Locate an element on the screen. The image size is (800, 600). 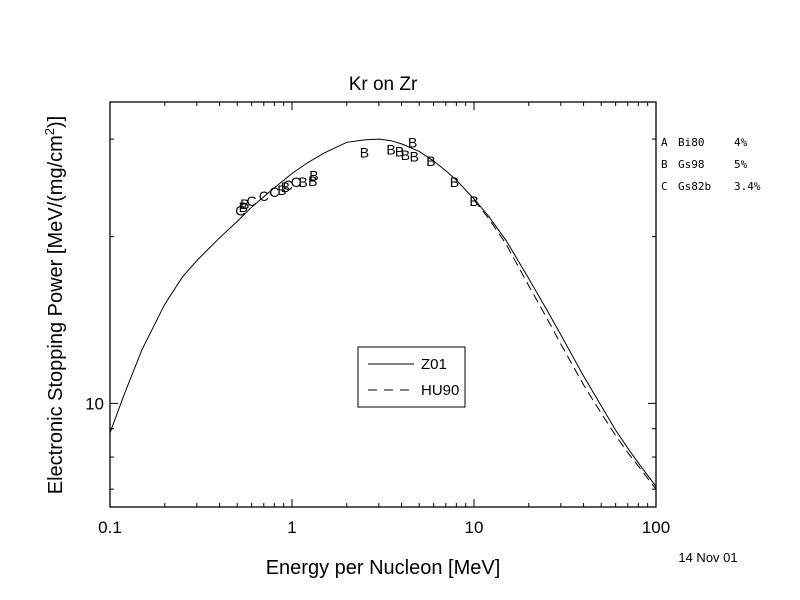
reference-entry: A Bi80 4% is located at coordinates (704, 142).